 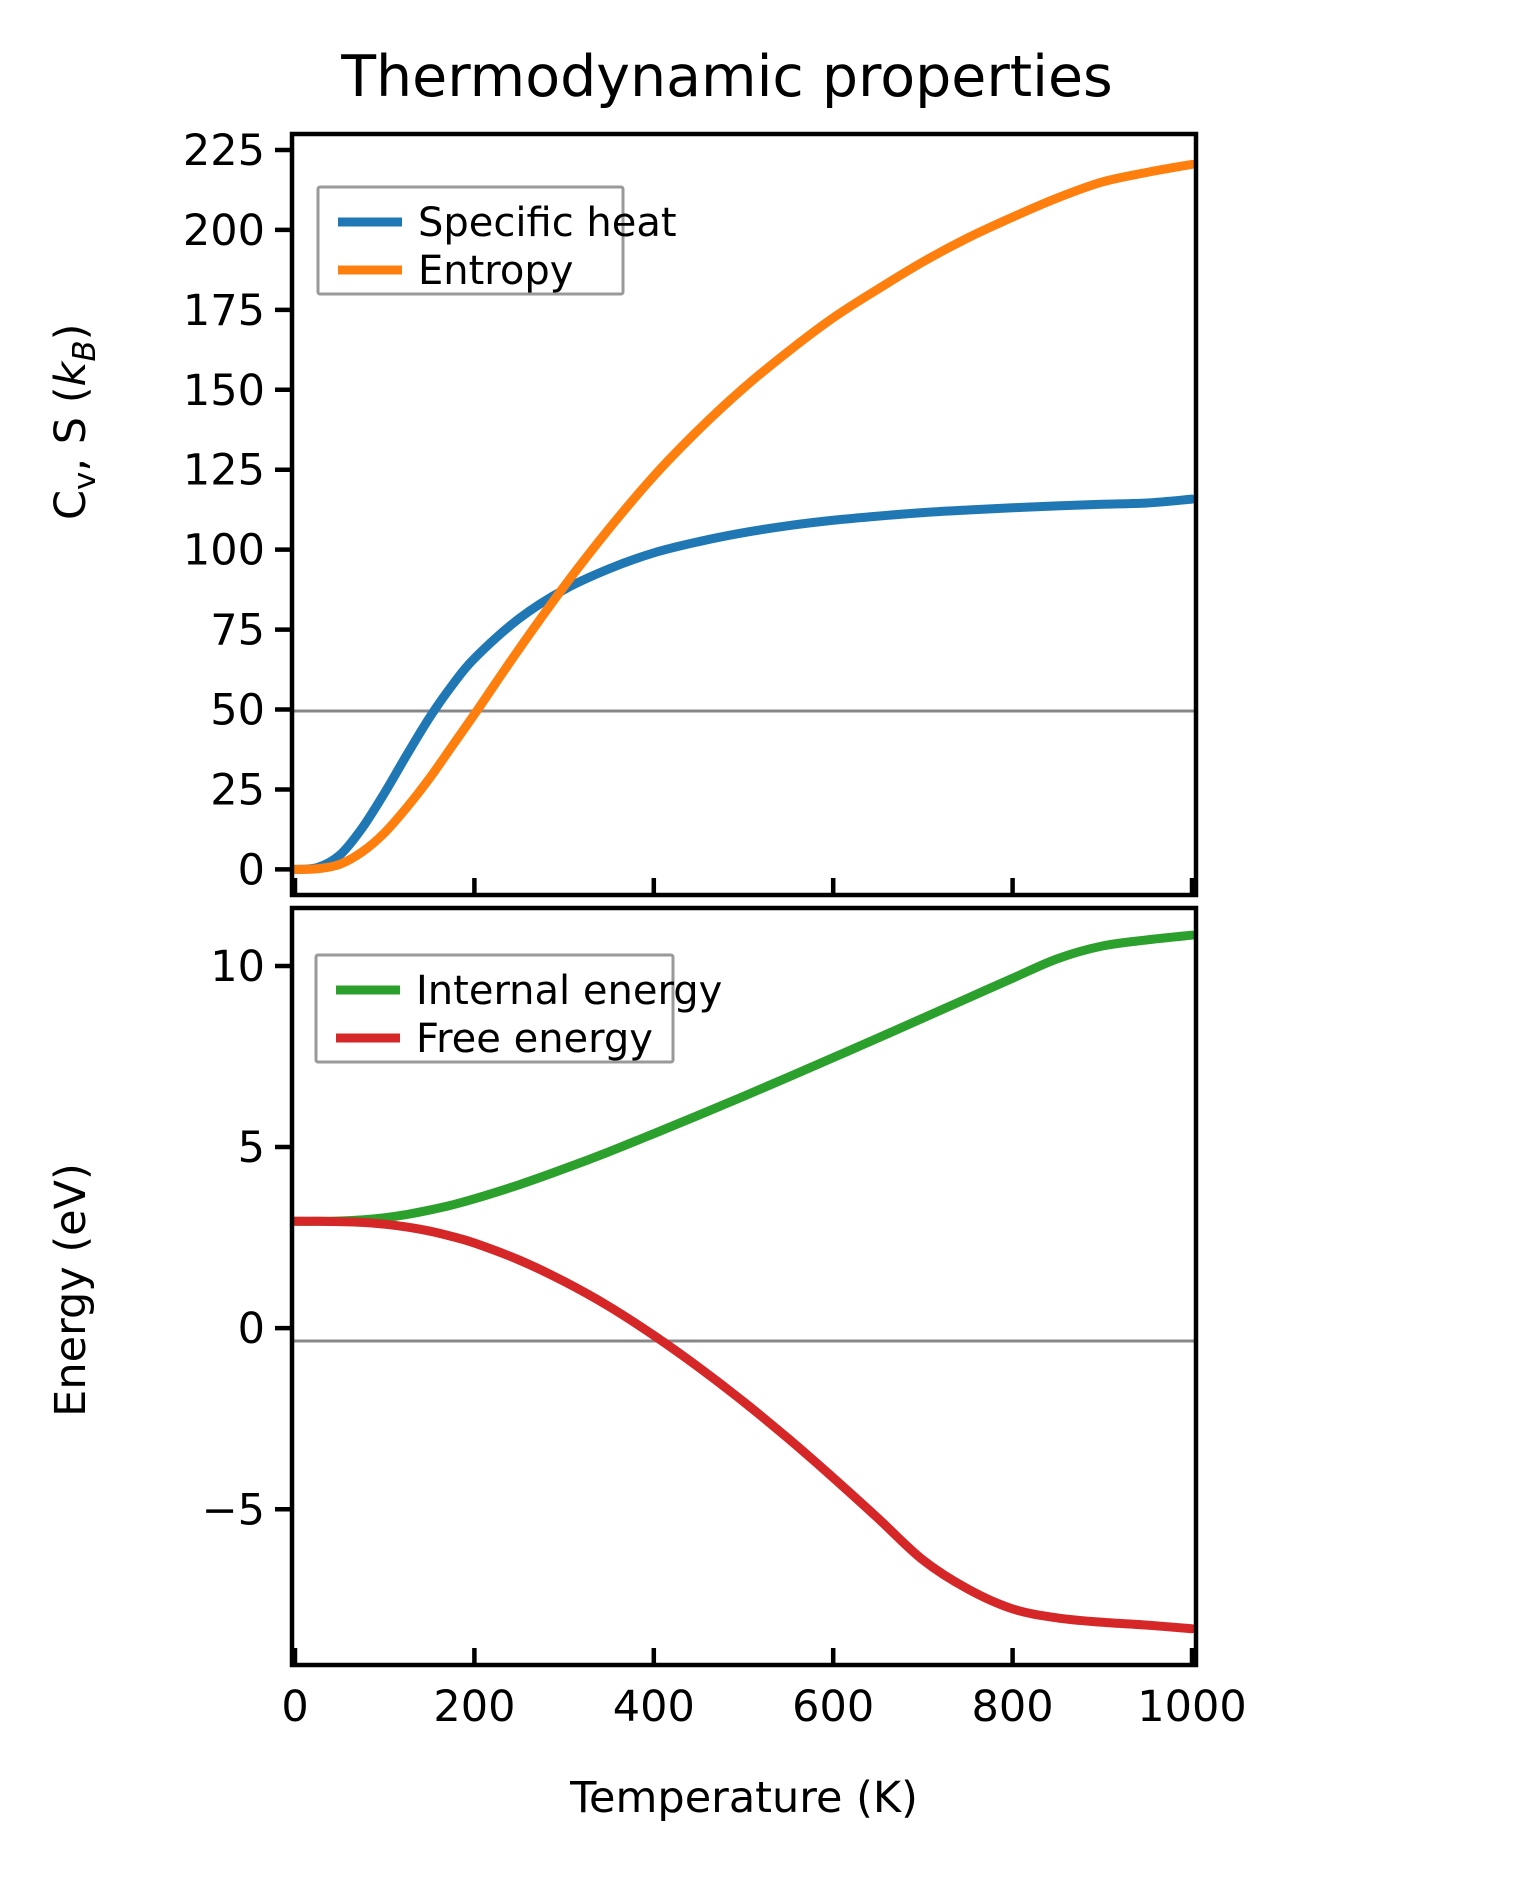 I want to click on y-tick-label: 5, so click(x=251, y=1148).